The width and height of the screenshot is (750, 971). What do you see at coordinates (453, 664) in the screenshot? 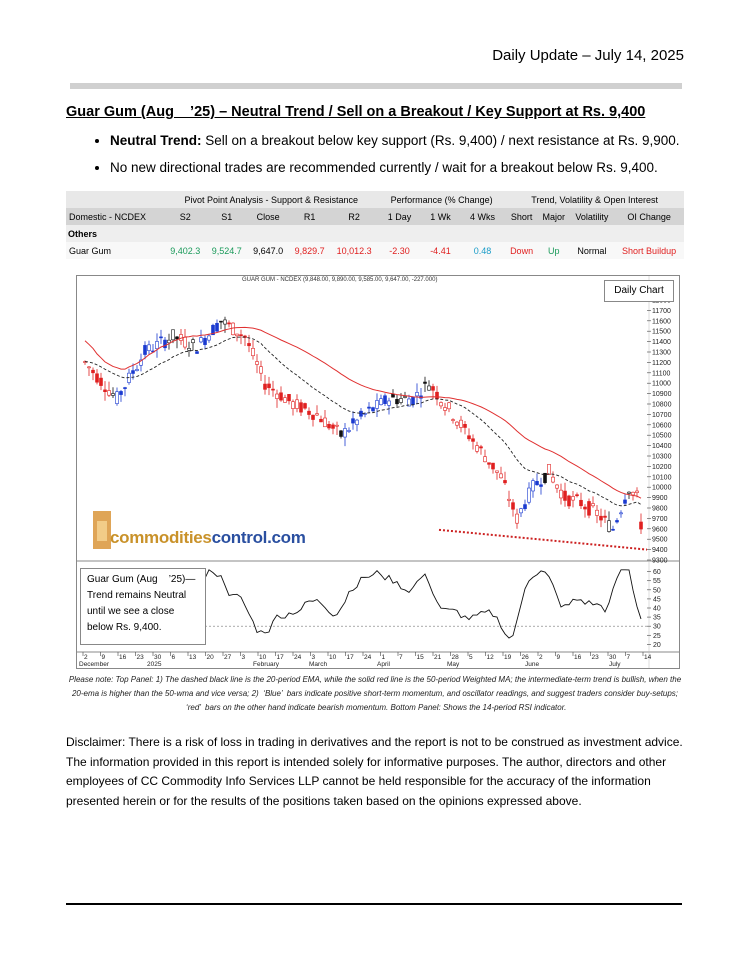
I see `month-label: May` at bounding box center [453, 664].